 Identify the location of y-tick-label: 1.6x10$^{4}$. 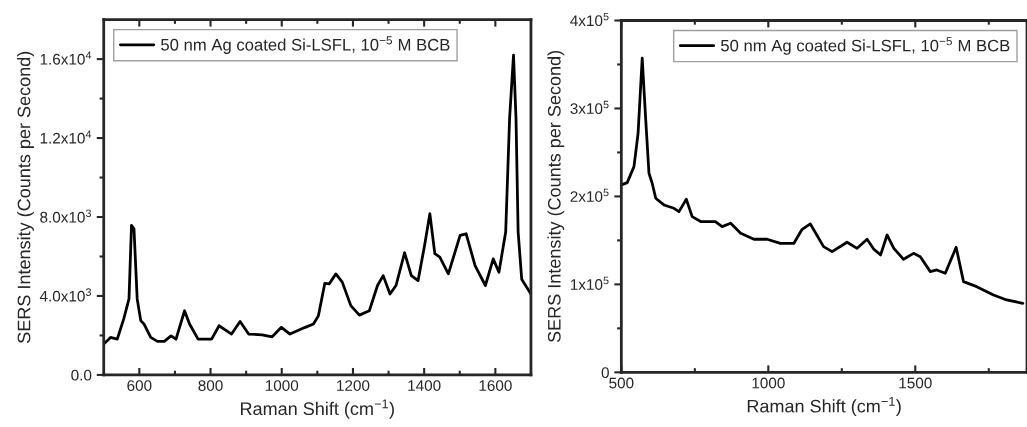
(66, 58).